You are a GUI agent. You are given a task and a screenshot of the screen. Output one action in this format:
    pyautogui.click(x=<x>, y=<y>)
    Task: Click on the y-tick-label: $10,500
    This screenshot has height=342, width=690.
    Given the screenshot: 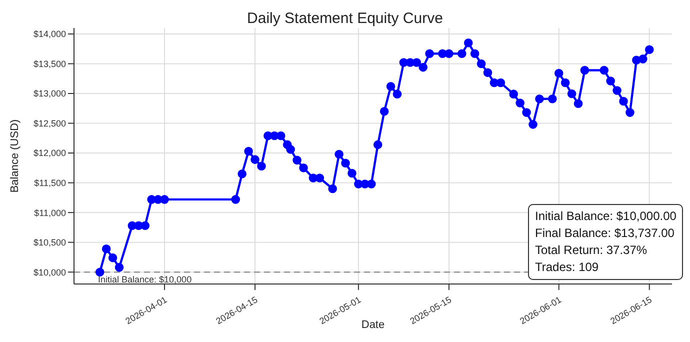 What is the action you would take?
    pyautogui.click(x=49, y=243)
    